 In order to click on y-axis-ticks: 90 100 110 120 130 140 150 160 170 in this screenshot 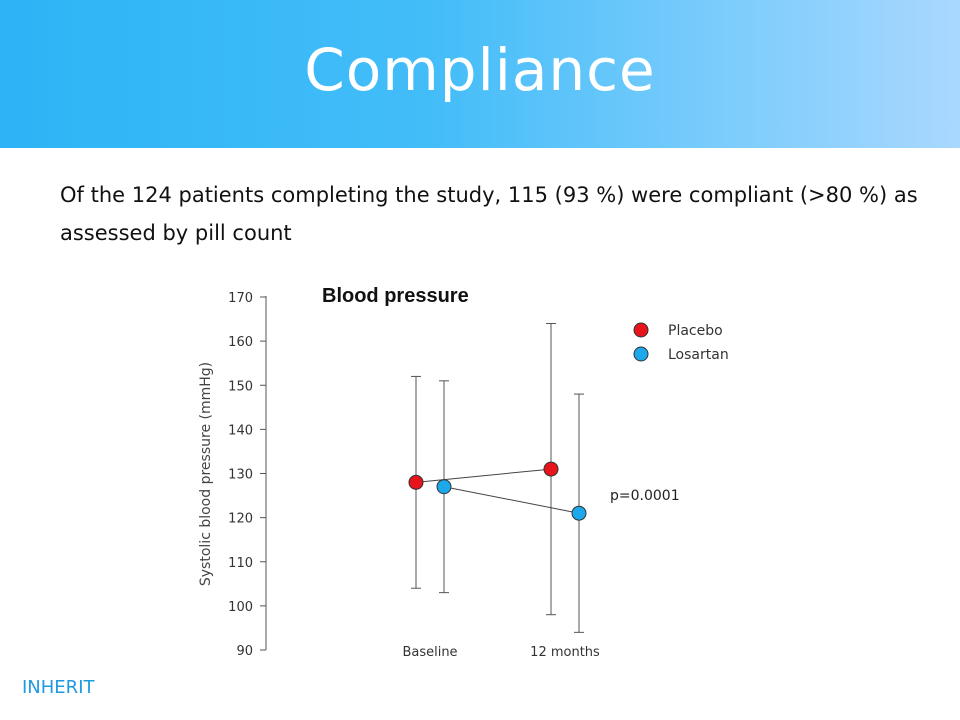, I will do `click(247, 475)`.